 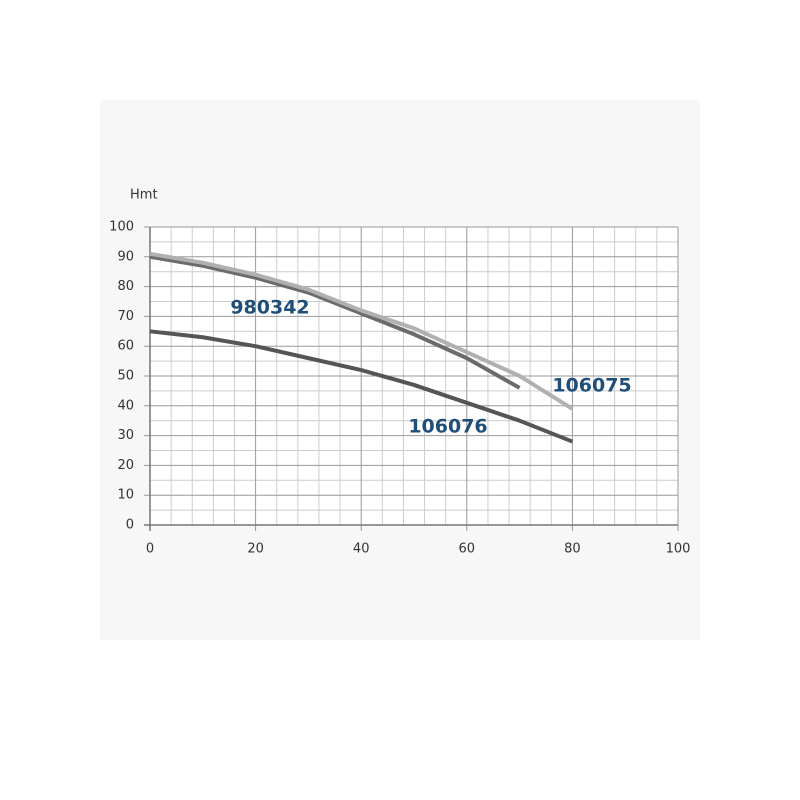 What do you see at coordinates (447, 427) in the screenshot?
I see `series-label: 106076` at bounding box center [447, 427].